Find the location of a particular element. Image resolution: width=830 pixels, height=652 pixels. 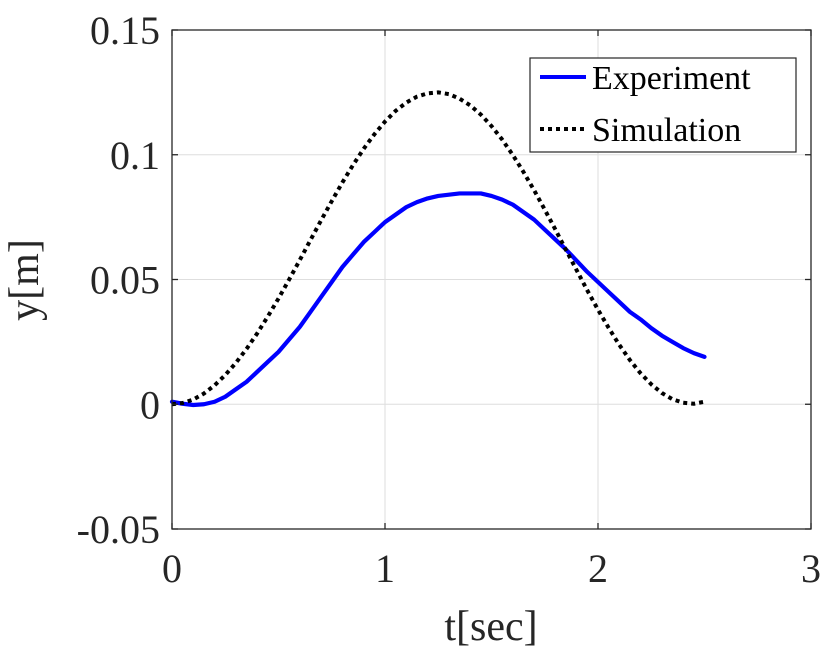

y-tick-label: 0 is located at coordinates (150, 404).